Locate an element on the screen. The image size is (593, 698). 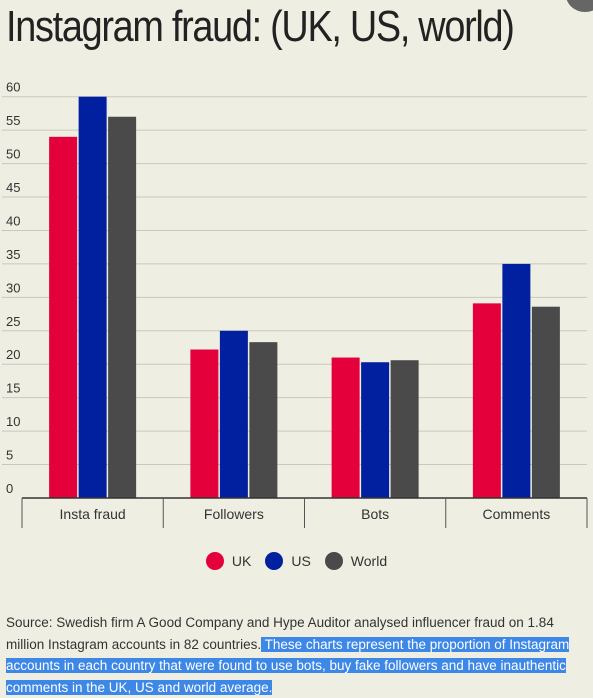
legend-swatch-uk is located at coordinates (214, 561).